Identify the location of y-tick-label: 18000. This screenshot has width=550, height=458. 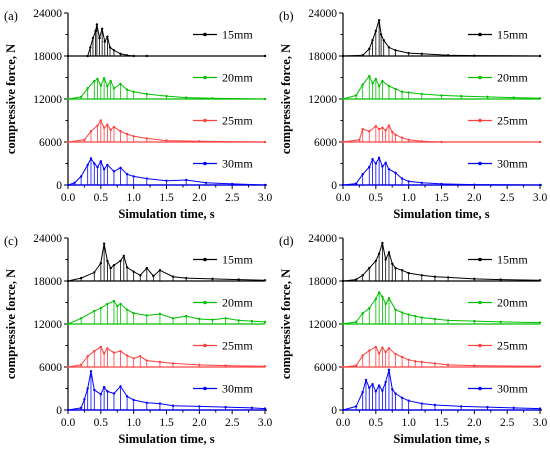
(47, 57).